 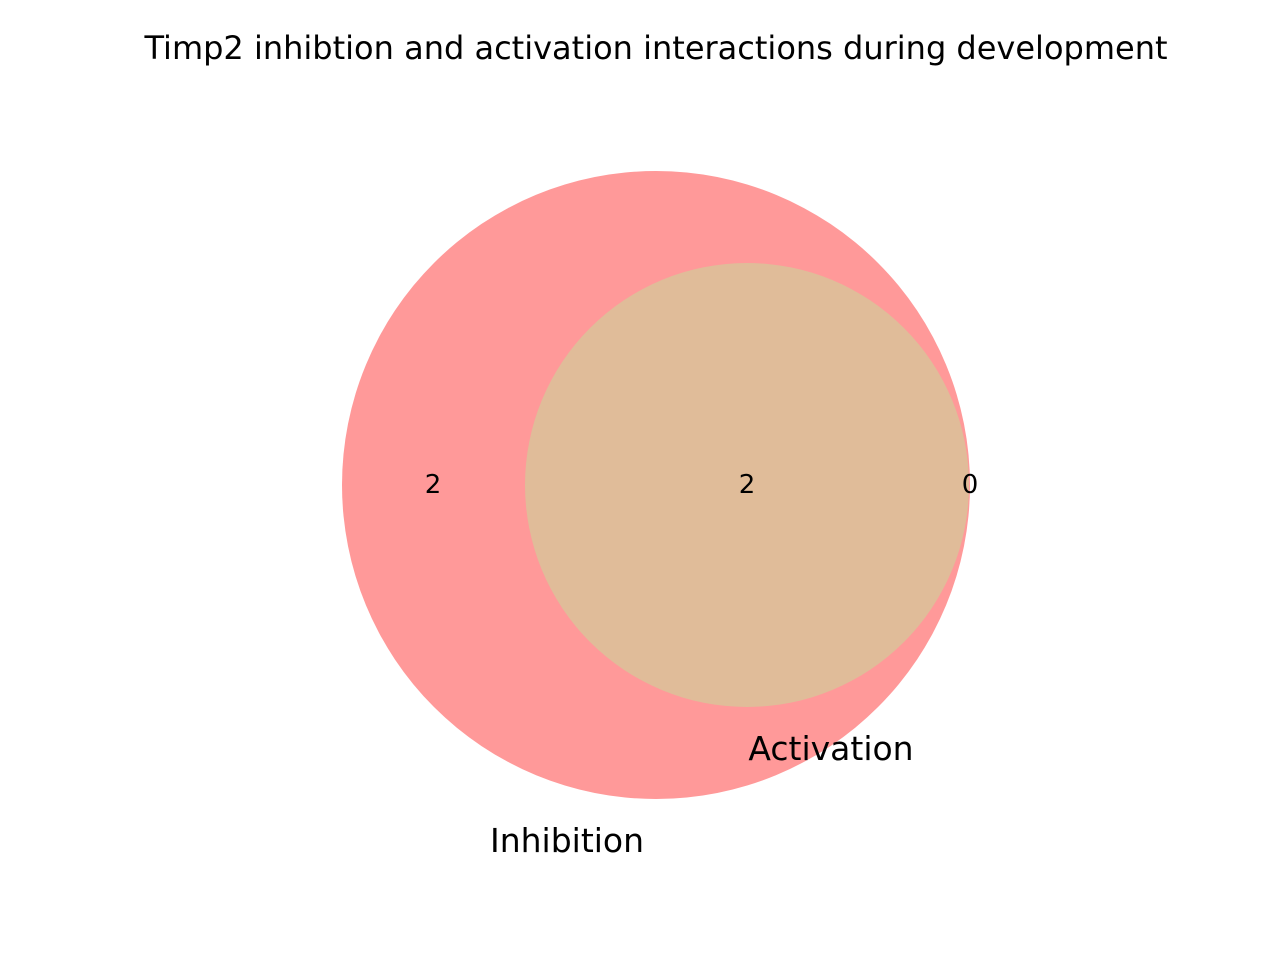 What do you see at coordinates (567, 840) in the screenshot?
I see `inhibition-label: Inhibition` at bounding box center [567, 840].